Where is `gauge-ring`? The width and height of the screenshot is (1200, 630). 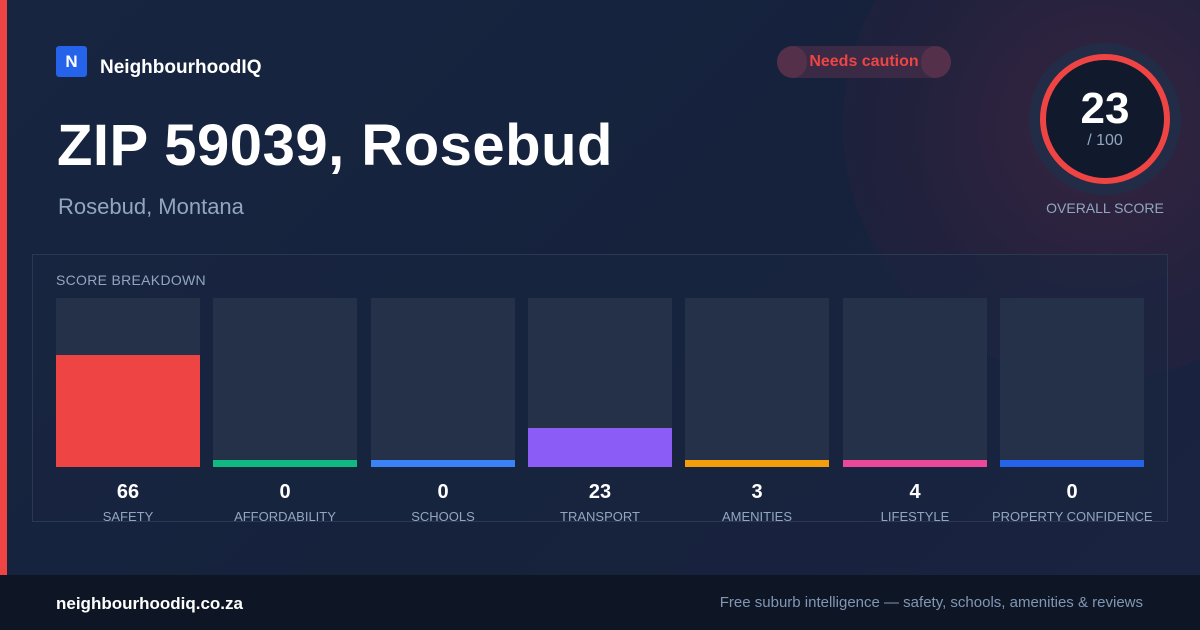 gauge-ring is located at coordinates (1105, 119).